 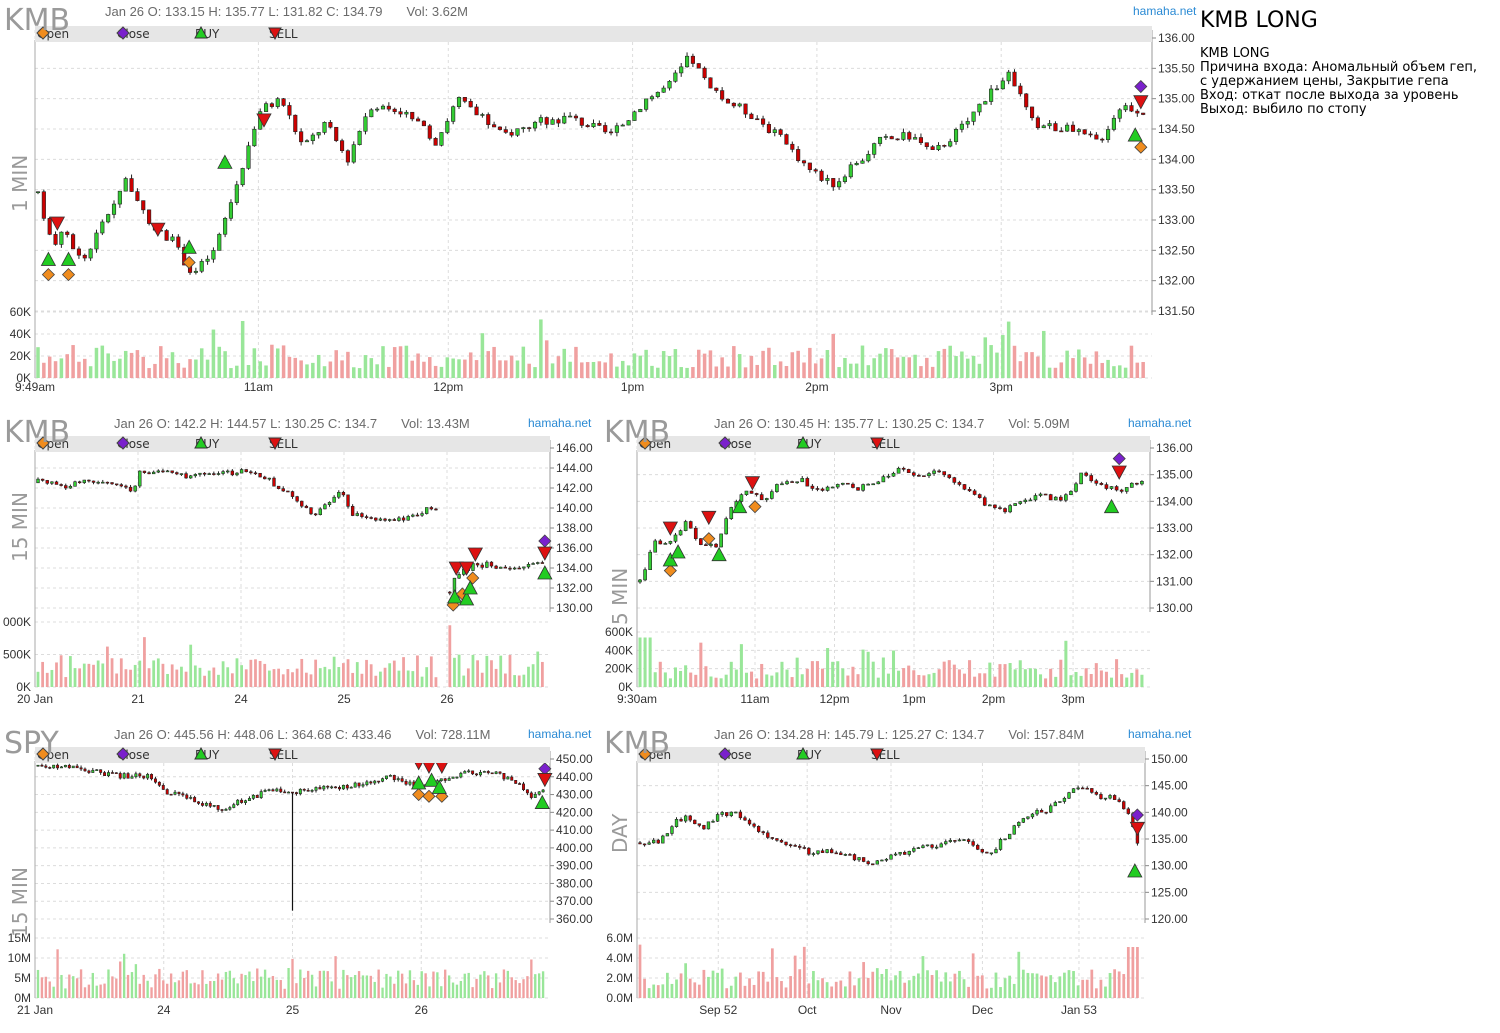 I want to click on x-tick-label: 11am, so click(x=258, y=387).